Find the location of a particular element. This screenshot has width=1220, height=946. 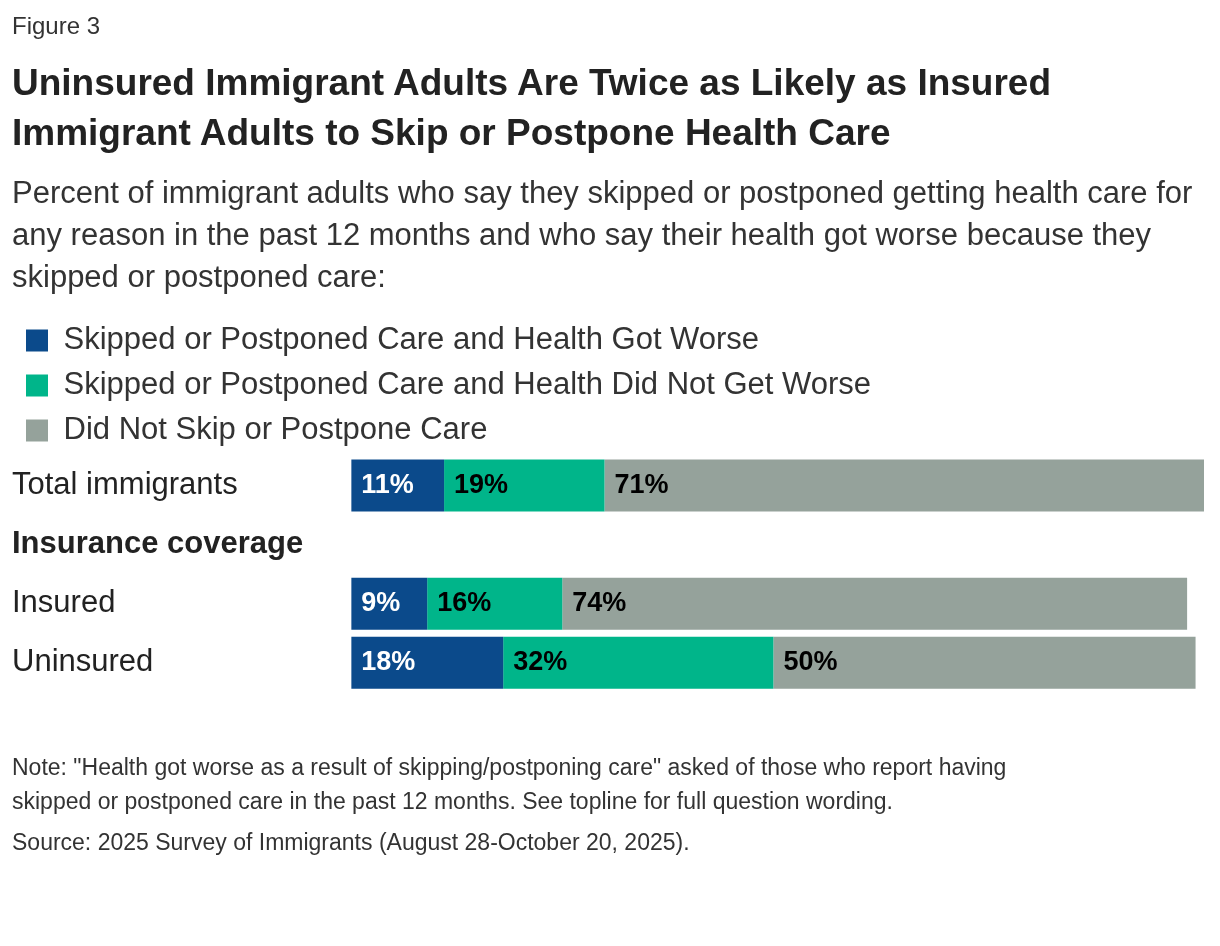

y-tick-label: Uninsured is located at coordinates (83, 661).